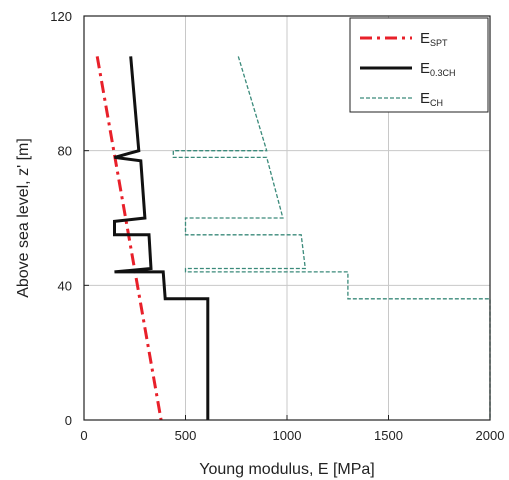  I want to click on x-tick-label: 1500, so click(388, 435).